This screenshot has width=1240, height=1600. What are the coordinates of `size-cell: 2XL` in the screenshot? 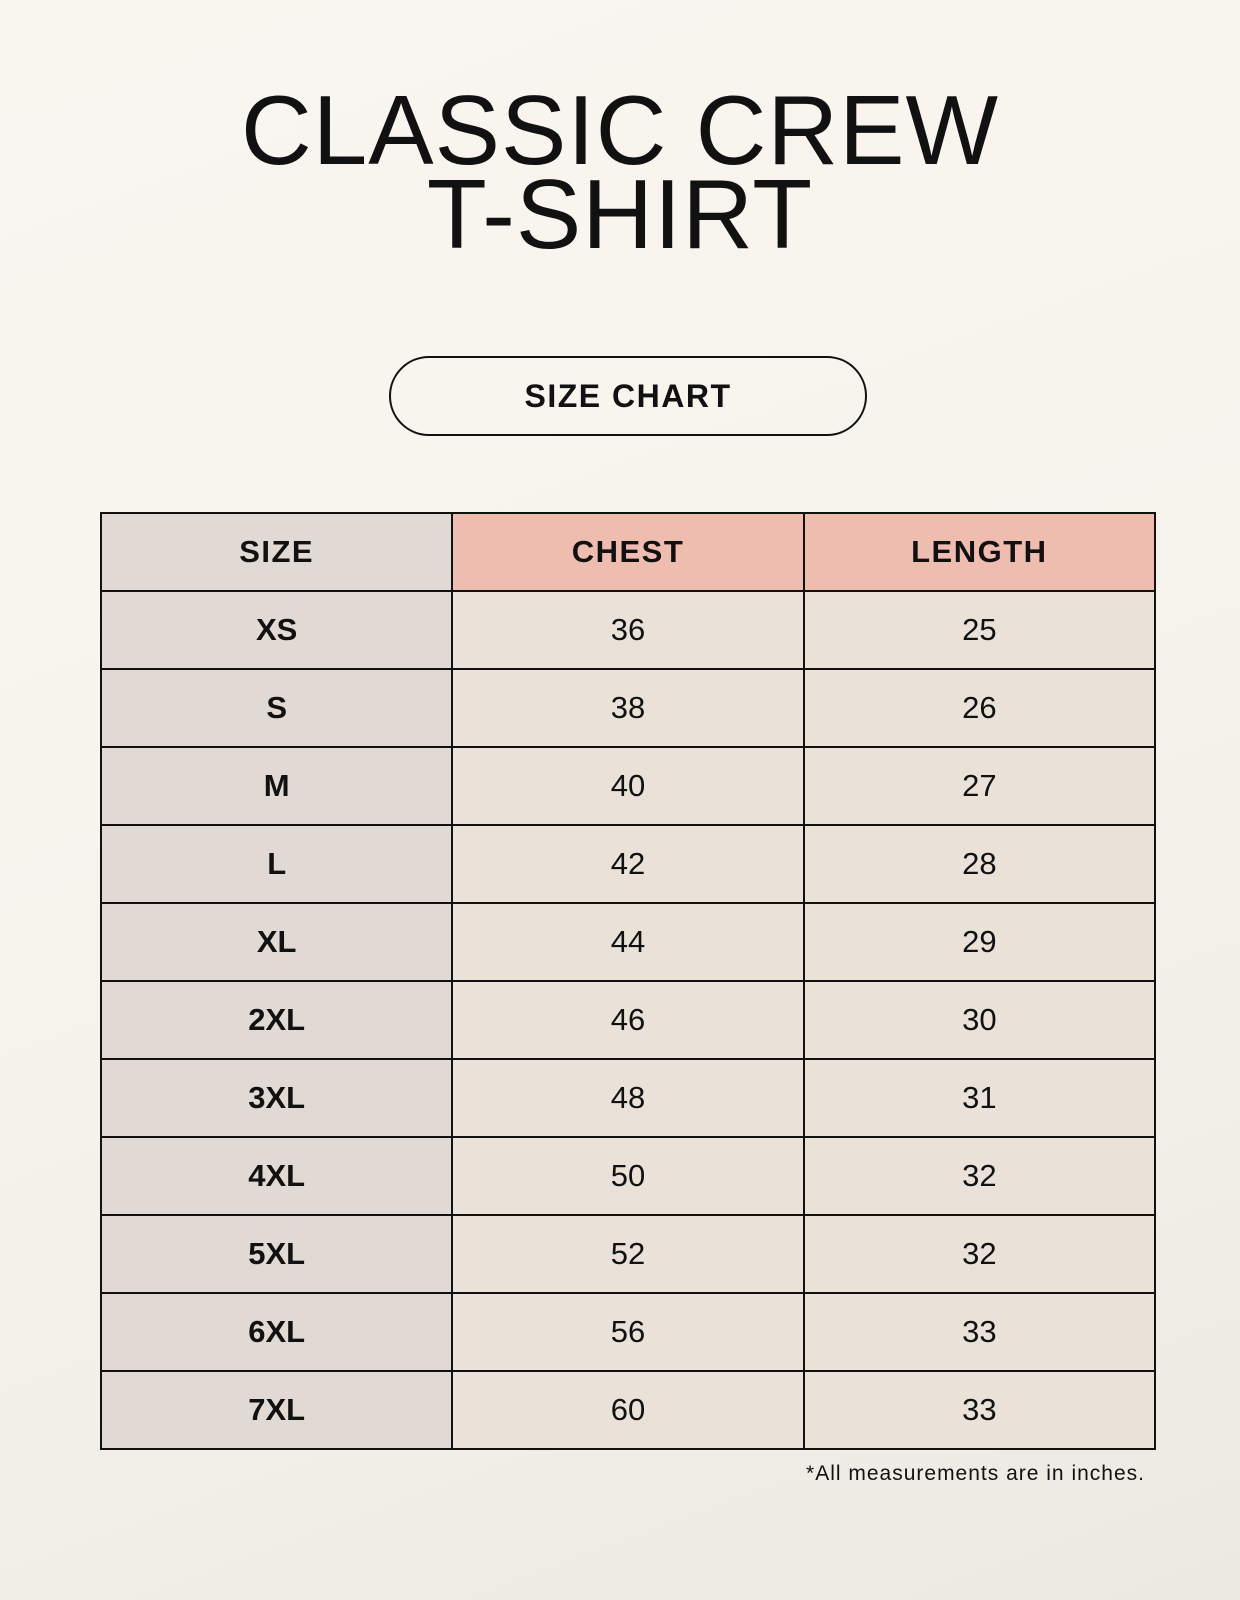 It's located at (276, 1020).